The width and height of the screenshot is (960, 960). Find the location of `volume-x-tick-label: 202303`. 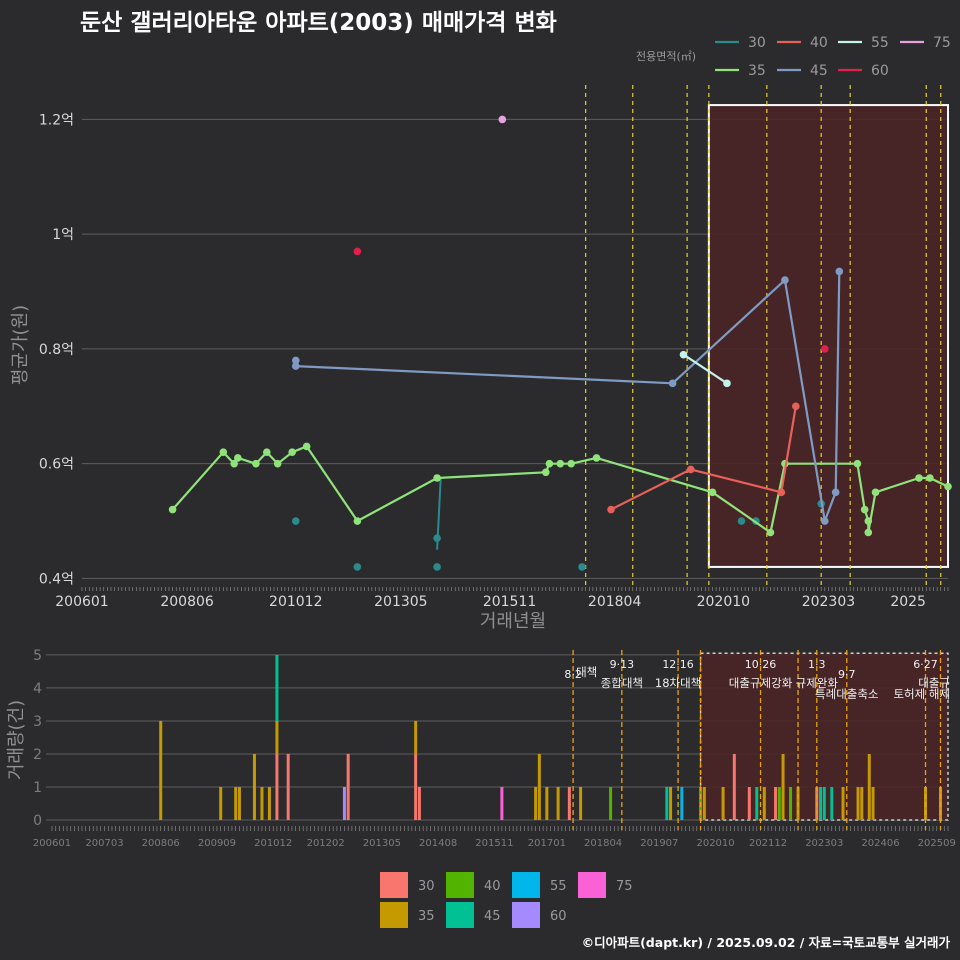

volume-x-tick-label: 202303 is located at coordinates (824, 843).